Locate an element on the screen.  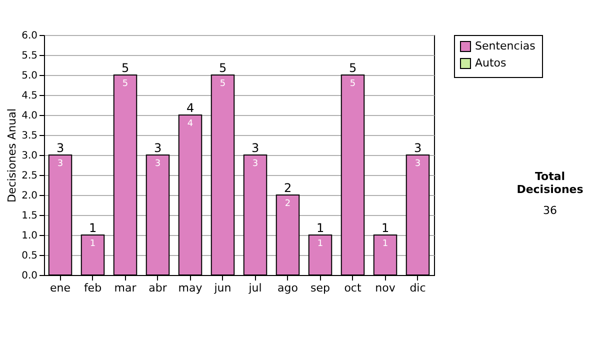
x-tick-label: mar is located at coordinates (125, 288).